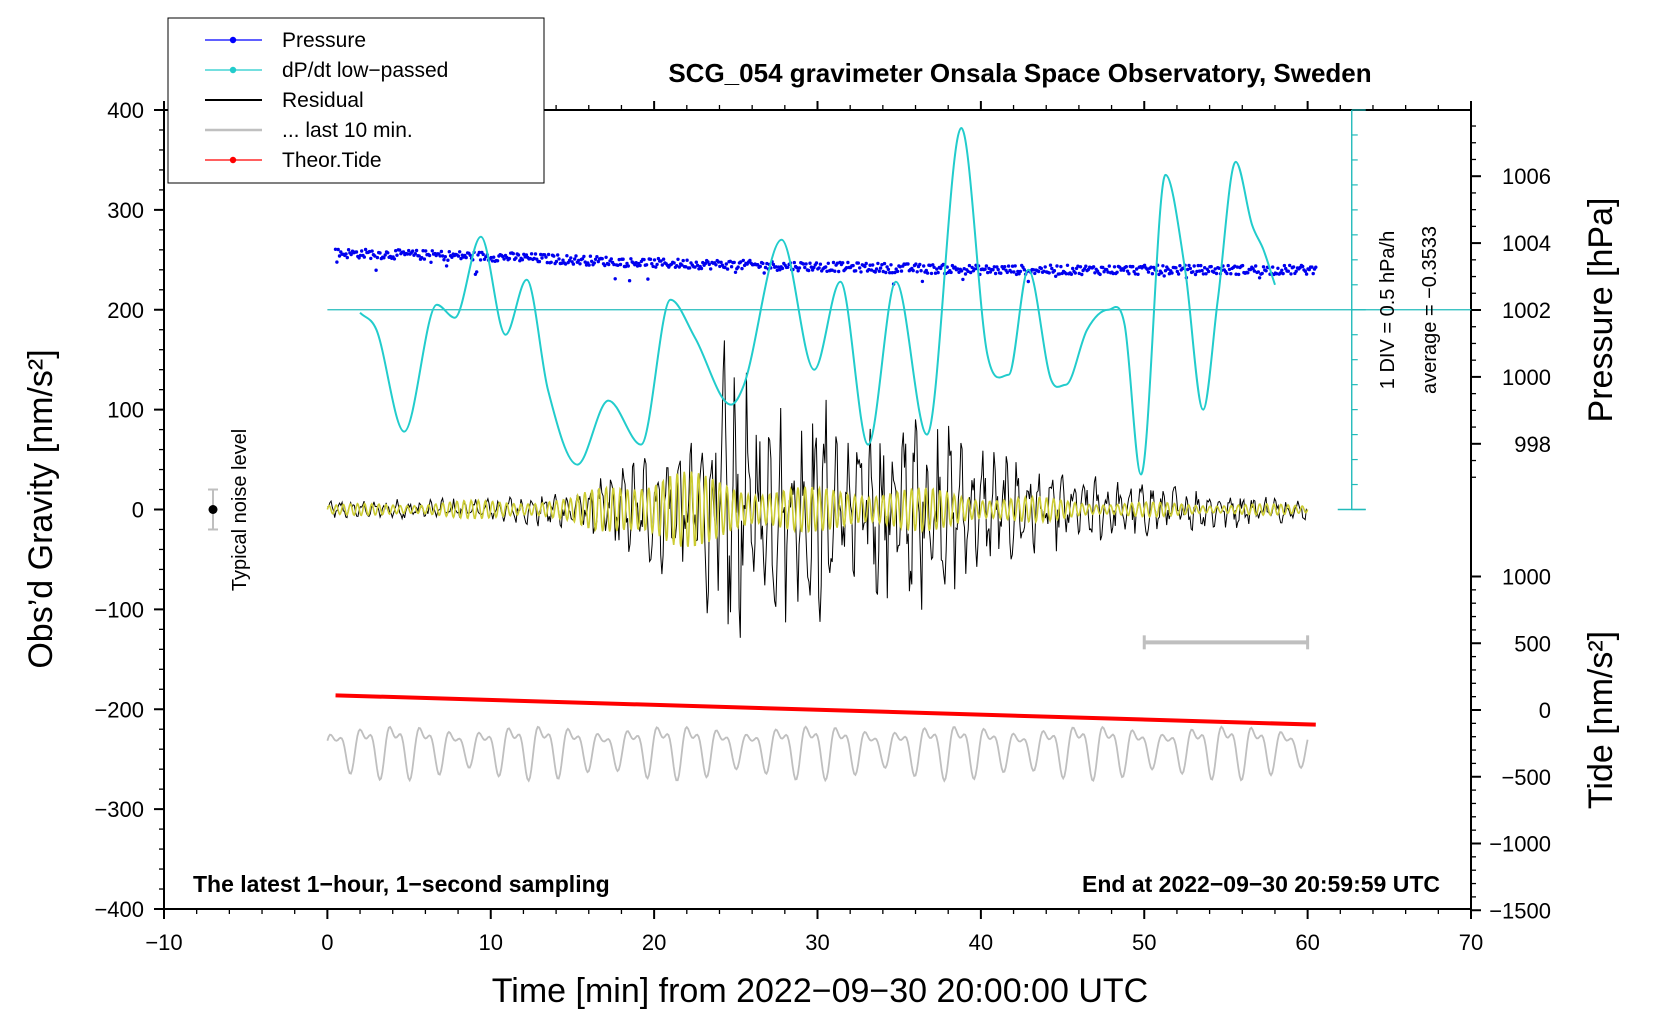 Image resolution: width=1660 pixels, height=1020 pixels. I want to click on pressure-tick-label: 1006, so click(1526, 176).